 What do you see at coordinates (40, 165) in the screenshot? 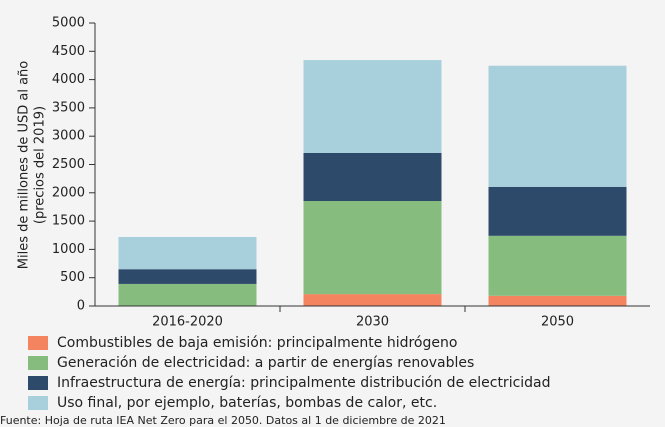
I see `y-axis-label: (precios del 2019)` at bounding box center [40, 165].